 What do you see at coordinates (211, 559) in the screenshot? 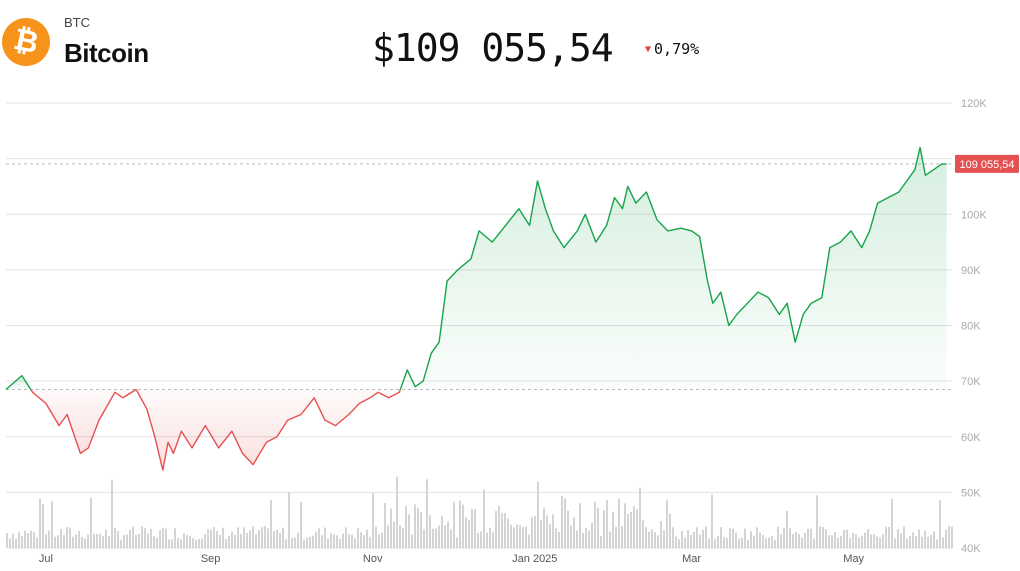
I see `x-tick-label: Sep` at bounding box center [211, 559].